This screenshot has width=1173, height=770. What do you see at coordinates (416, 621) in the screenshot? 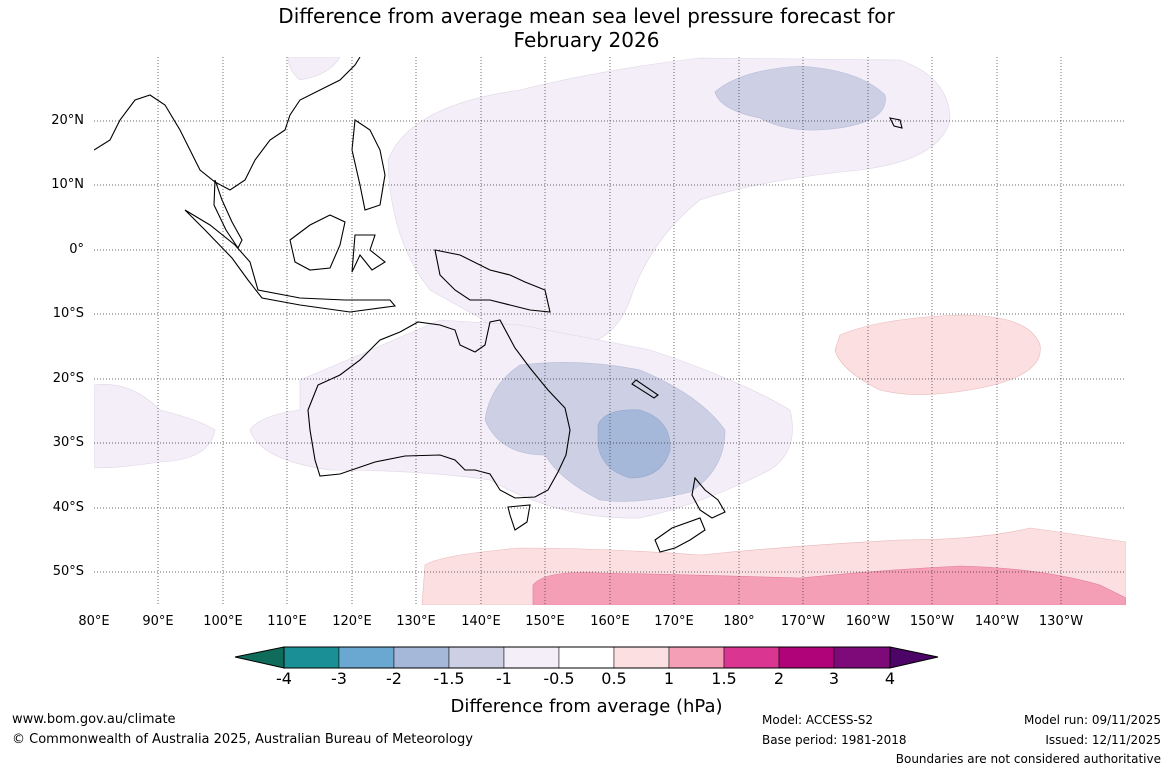
I see `lon-label-130e: 130°E` at bounding box center [416, 621].